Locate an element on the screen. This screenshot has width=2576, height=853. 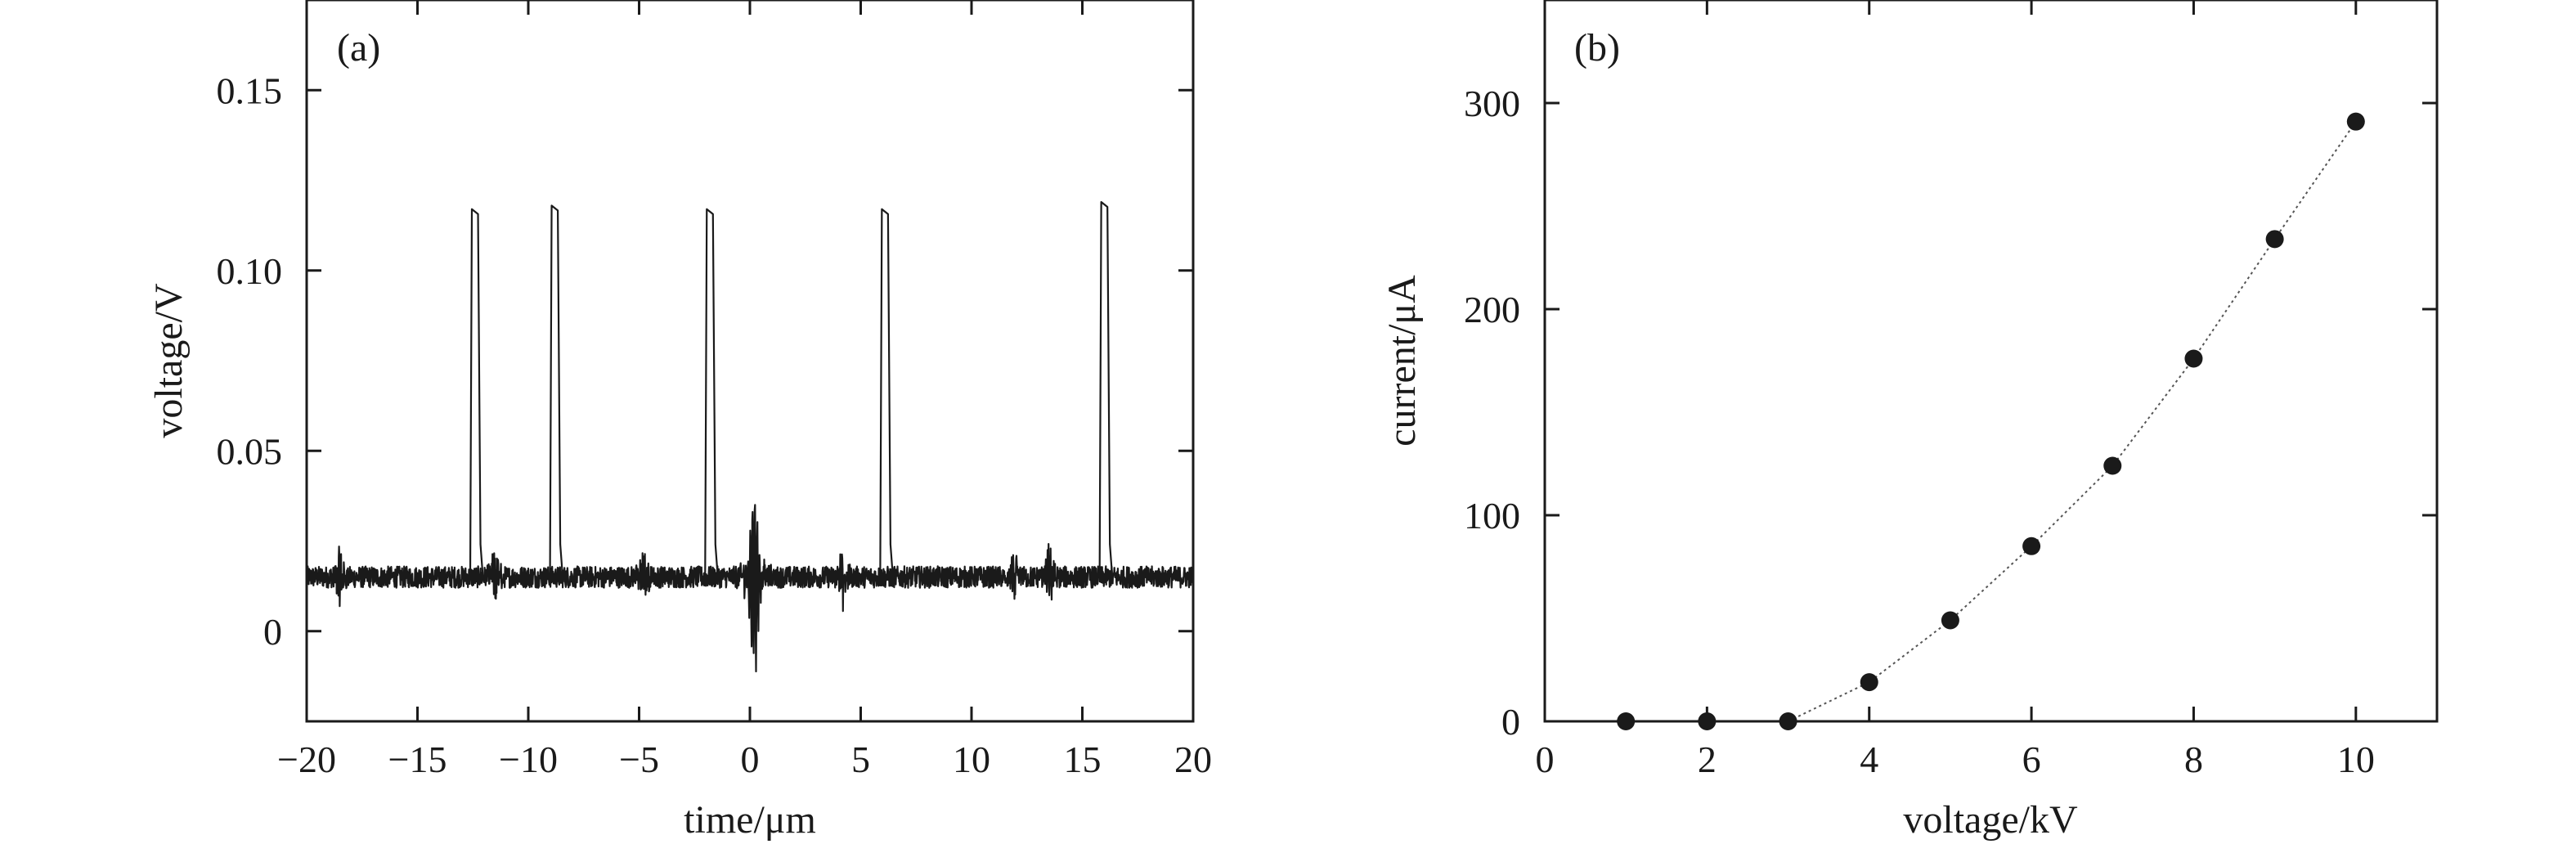
x-tick-label-b: 10 is located at coordinates (2356, 759).